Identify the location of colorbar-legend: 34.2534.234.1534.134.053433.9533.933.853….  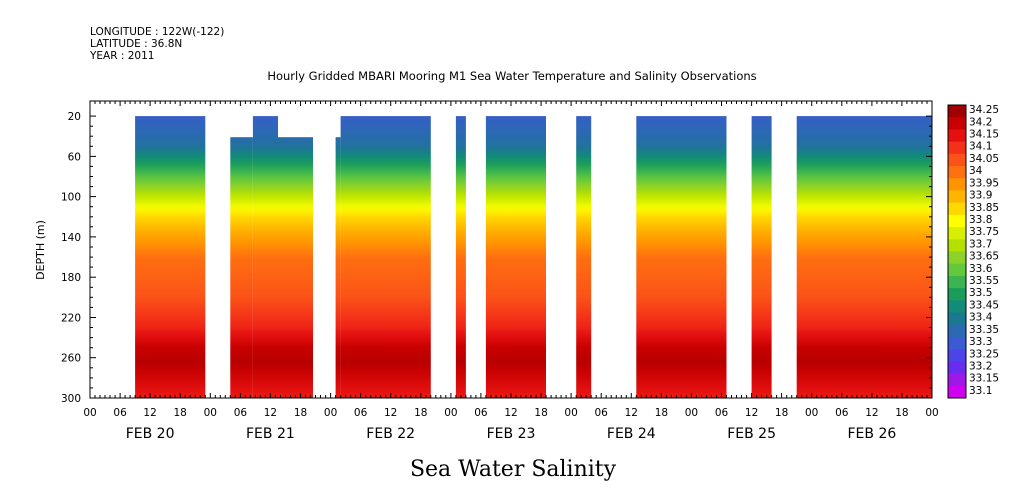
(973, 251).